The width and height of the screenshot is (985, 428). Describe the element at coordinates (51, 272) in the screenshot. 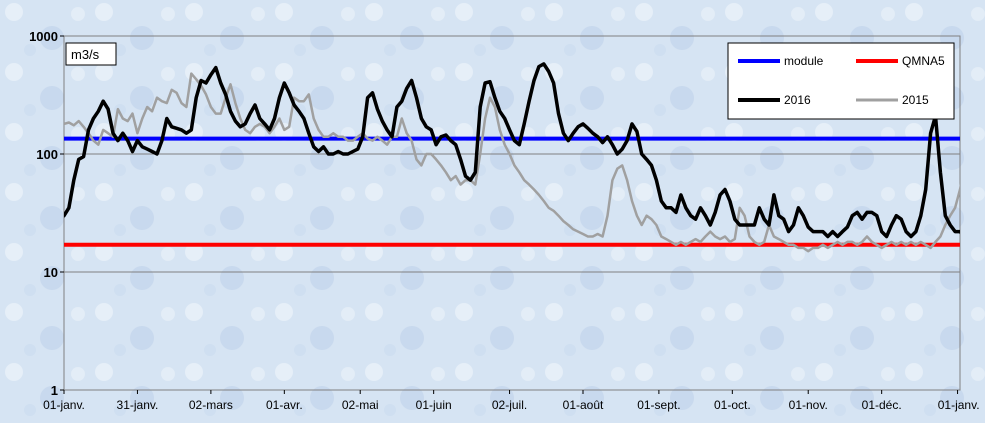

I see `y-tick-label: 10` at that location.